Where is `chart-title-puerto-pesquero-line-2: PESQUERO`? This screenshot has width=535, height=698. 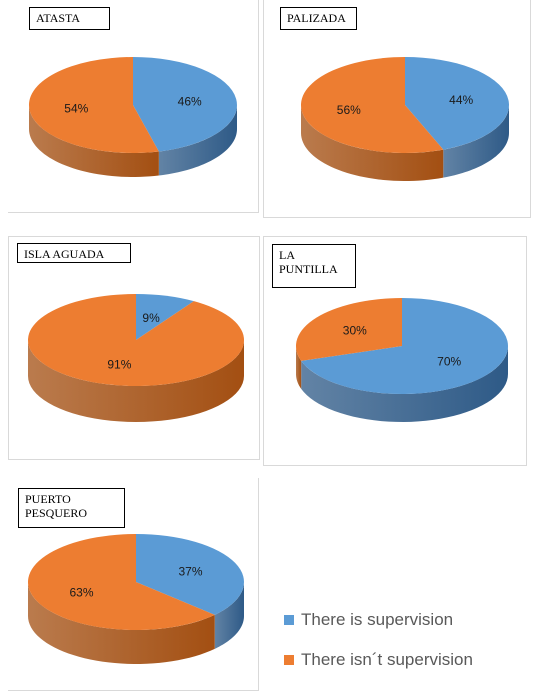 chart-title-puerto-pesquero-line-2: PESQUERO is located at coordinates (56, 513).